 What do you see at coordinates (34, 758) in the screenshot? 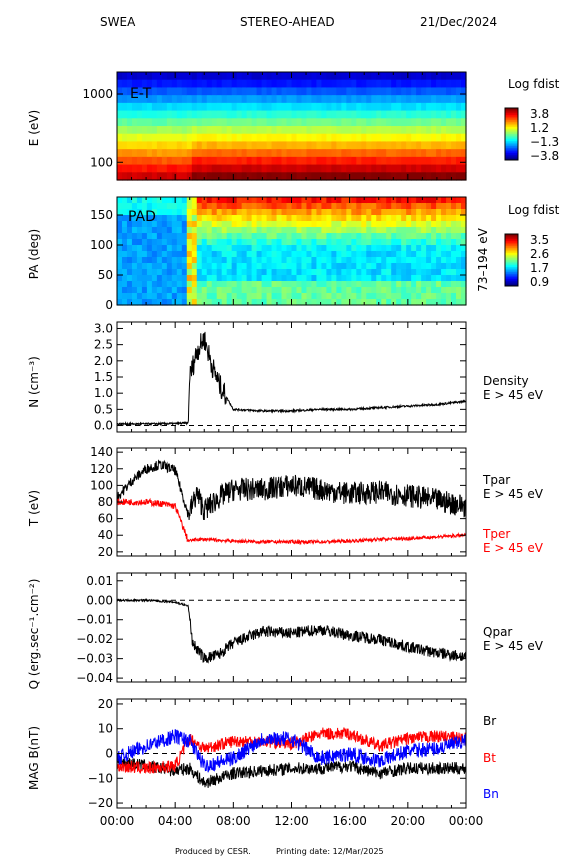
I see `mag-ylabel: MAG B(nT)` at bounding box center [34, 758].